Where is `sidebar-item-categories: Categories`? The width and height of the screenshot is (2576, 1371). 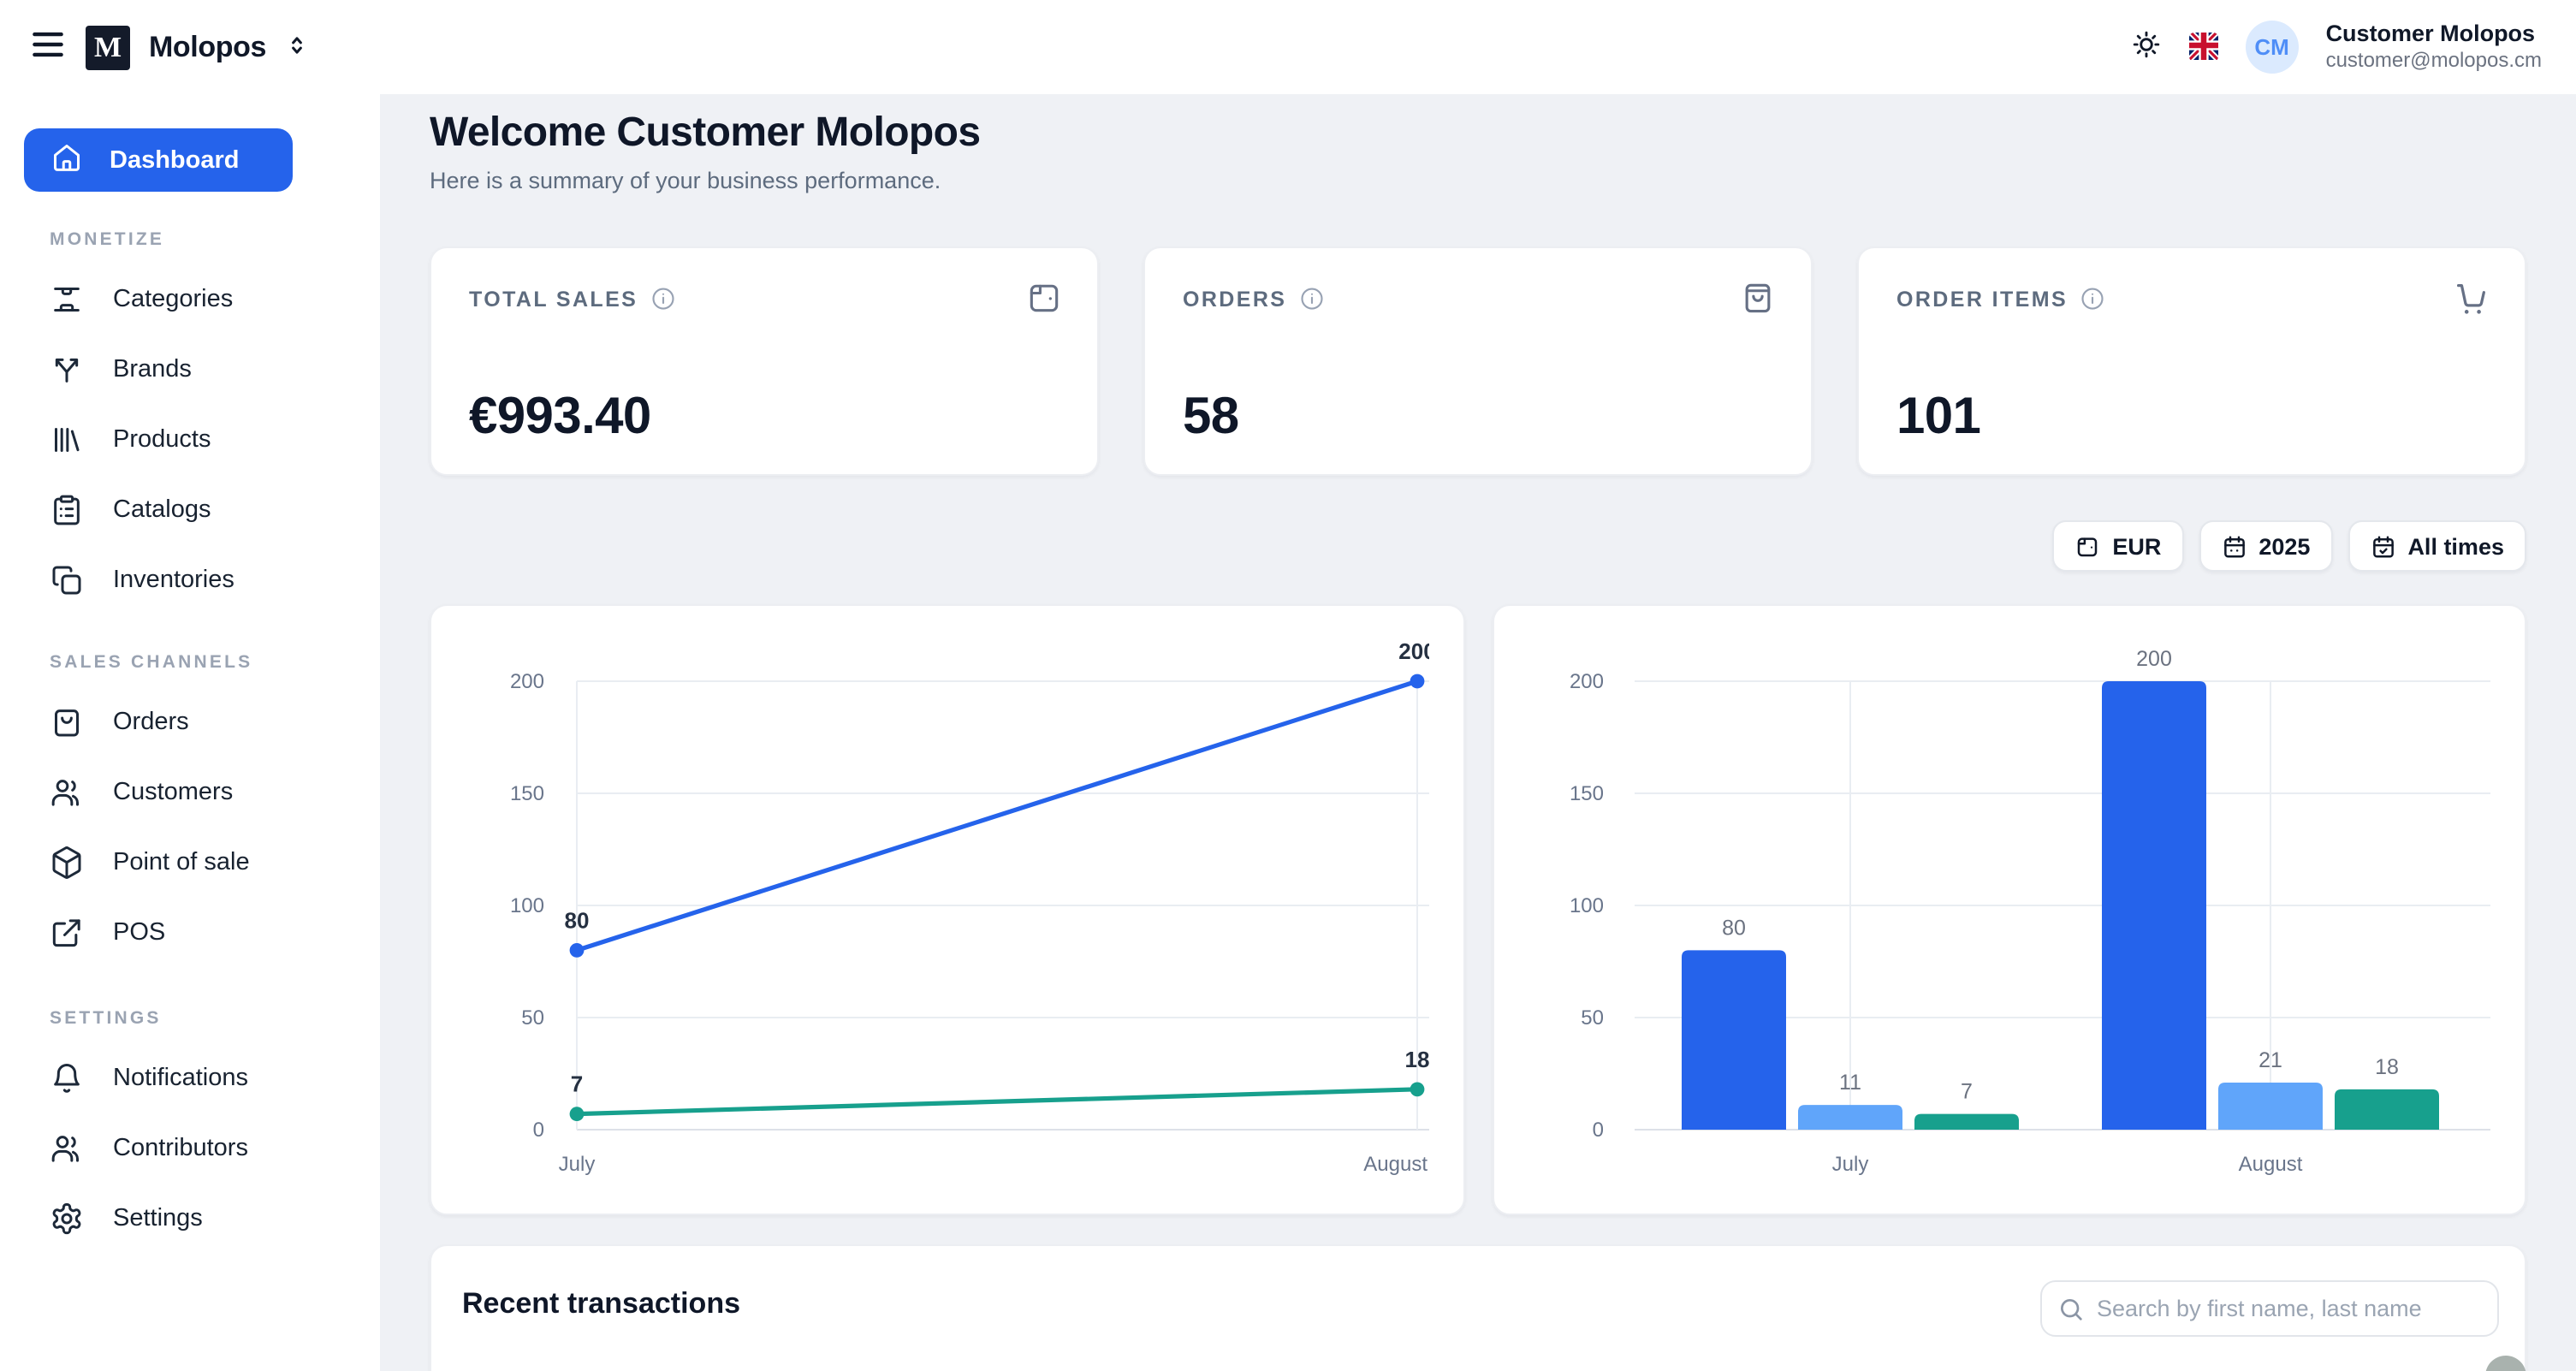
sidebar-item-categories: Categories is located at coordinates (190, 299).